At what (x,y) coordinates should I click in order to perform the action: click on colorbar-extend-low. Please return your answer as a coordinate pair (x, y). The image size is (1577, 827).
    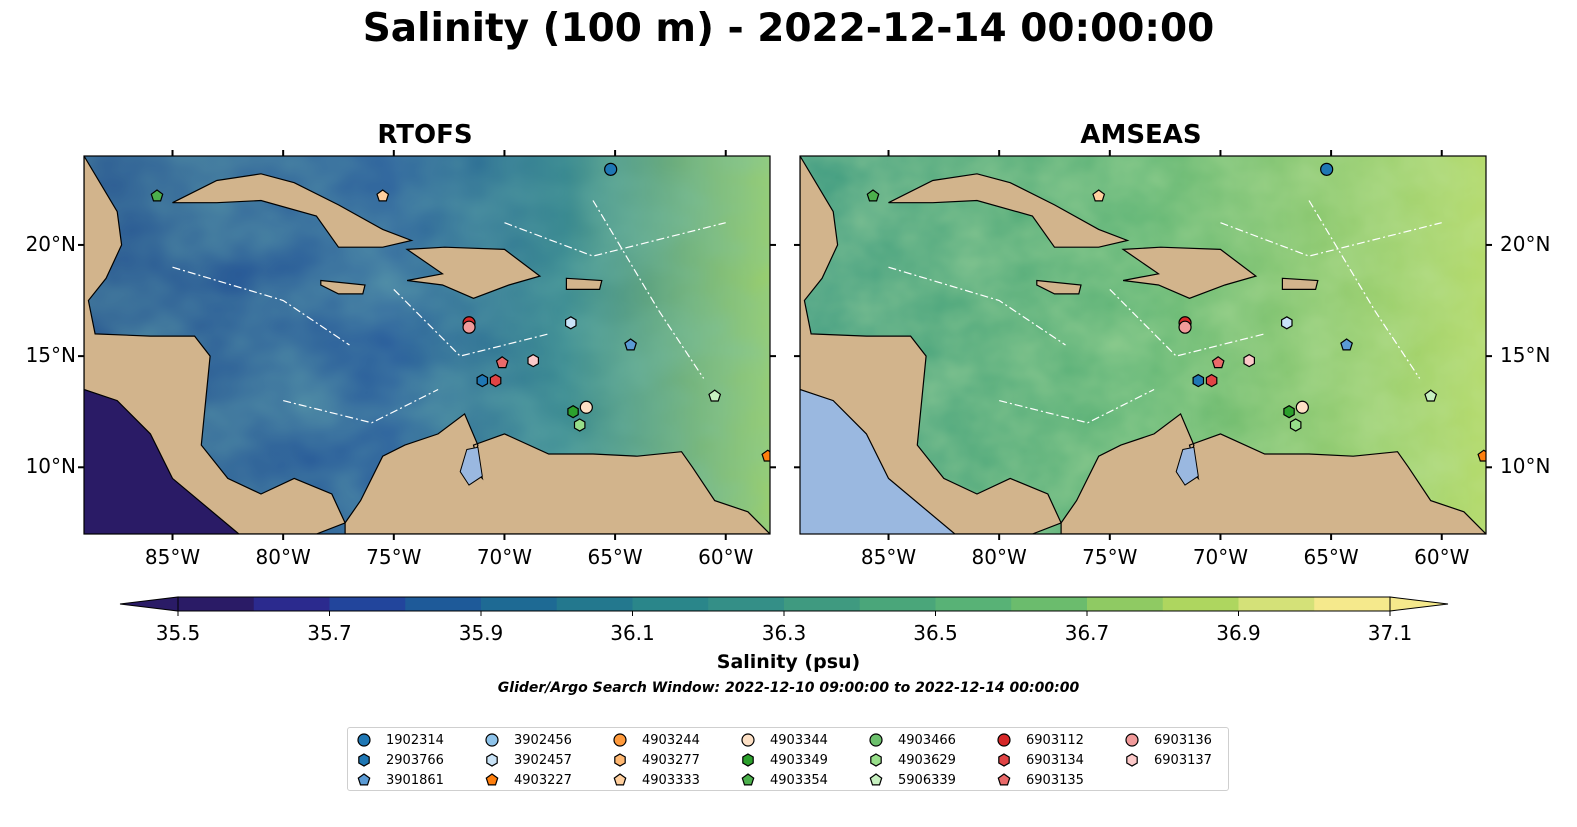
    Looking at the image, I should click on (149, 604).